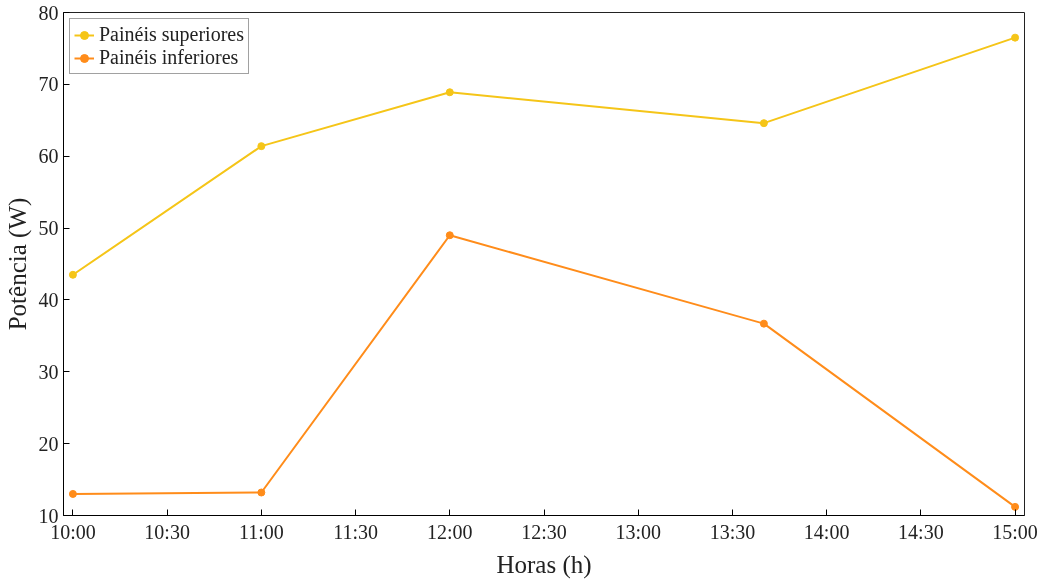 The height and width of the screenshot is (580, 1054). Describe the element at coordinates (48, 156) in the screenshot. I see `y-tick-label: 60` at that location.